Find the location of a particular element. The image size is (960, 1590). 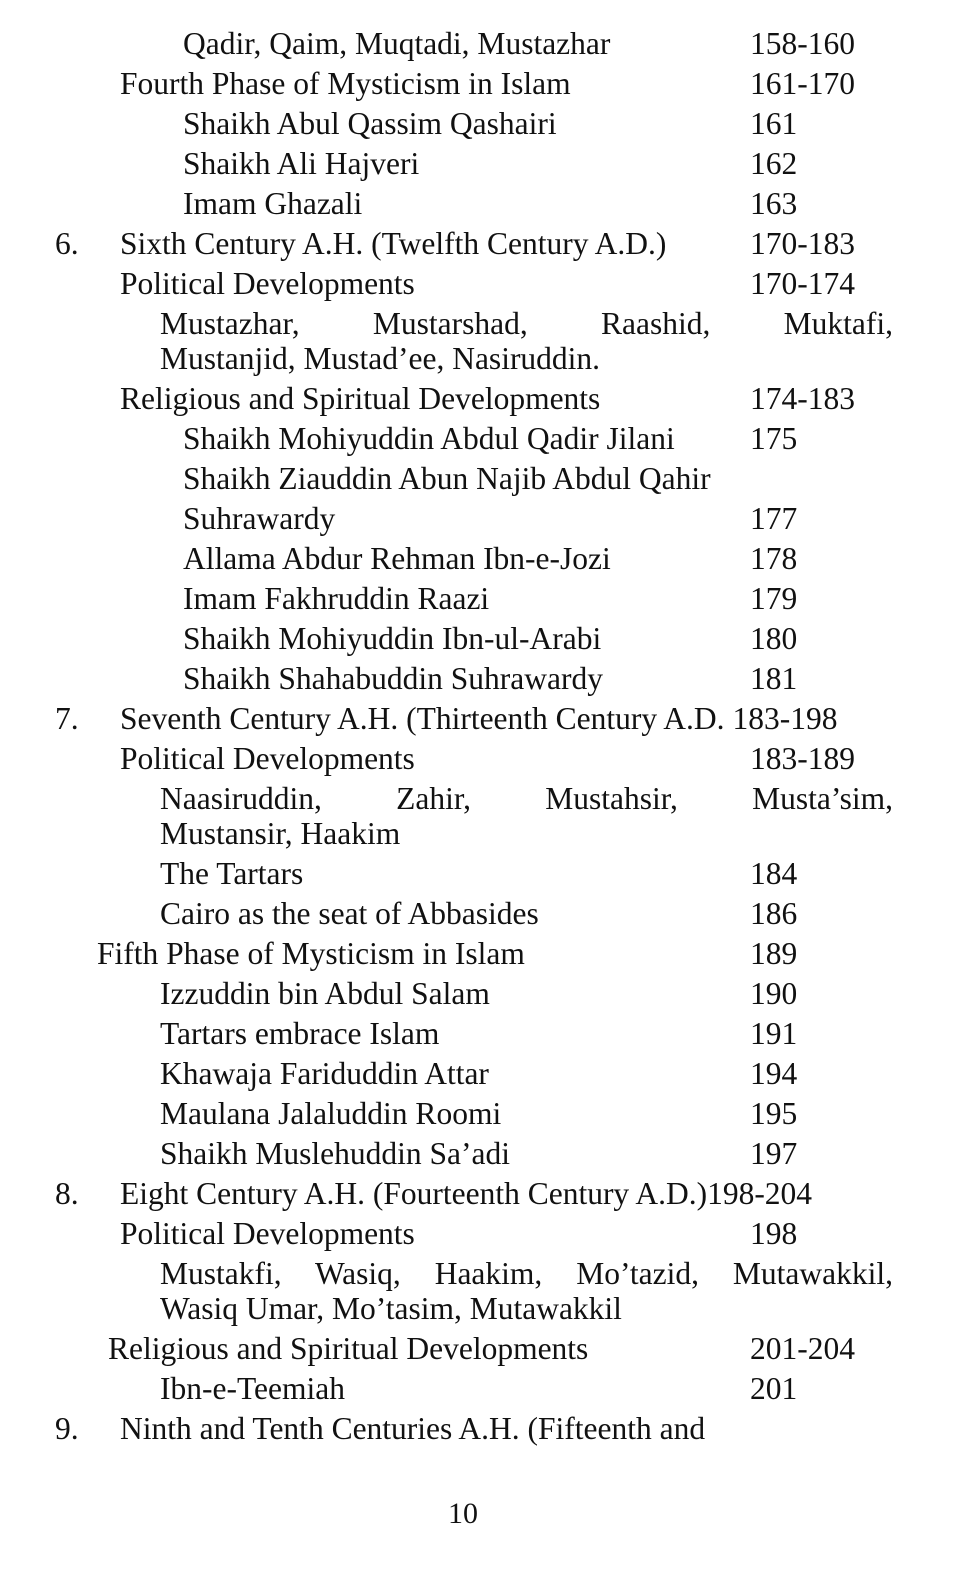

entry-title: Tartars embrace Islam is located at coordinates (300, 1033).